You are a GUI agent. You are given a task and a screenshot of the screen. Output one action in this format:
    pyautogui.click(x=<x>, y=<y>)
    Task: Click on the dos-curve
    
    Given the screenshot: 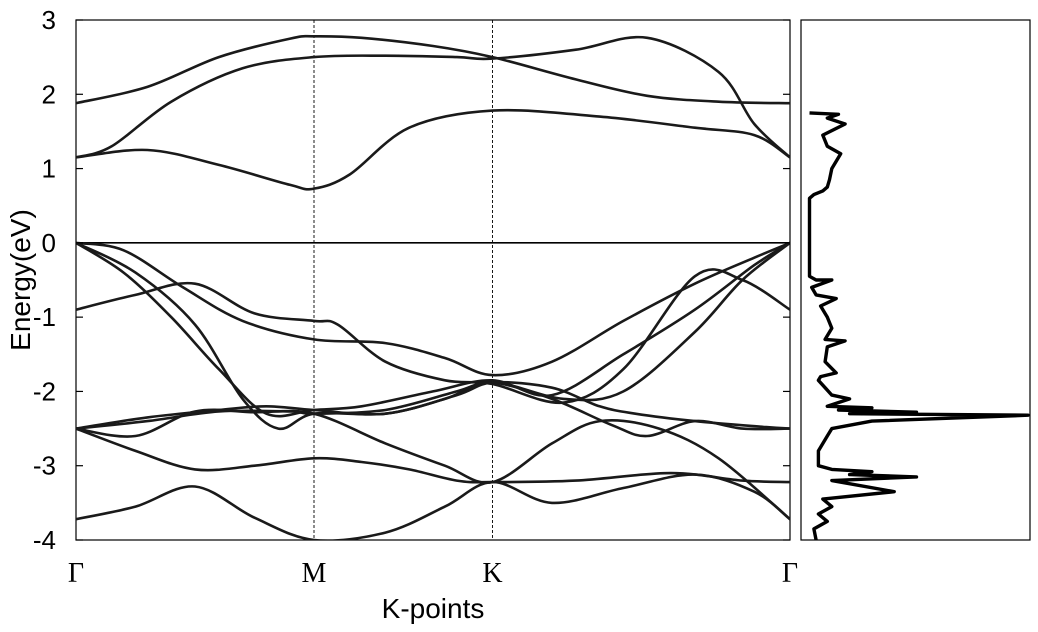 What is the action you would take?
    pyautogui.click(x=918, y=326)
    